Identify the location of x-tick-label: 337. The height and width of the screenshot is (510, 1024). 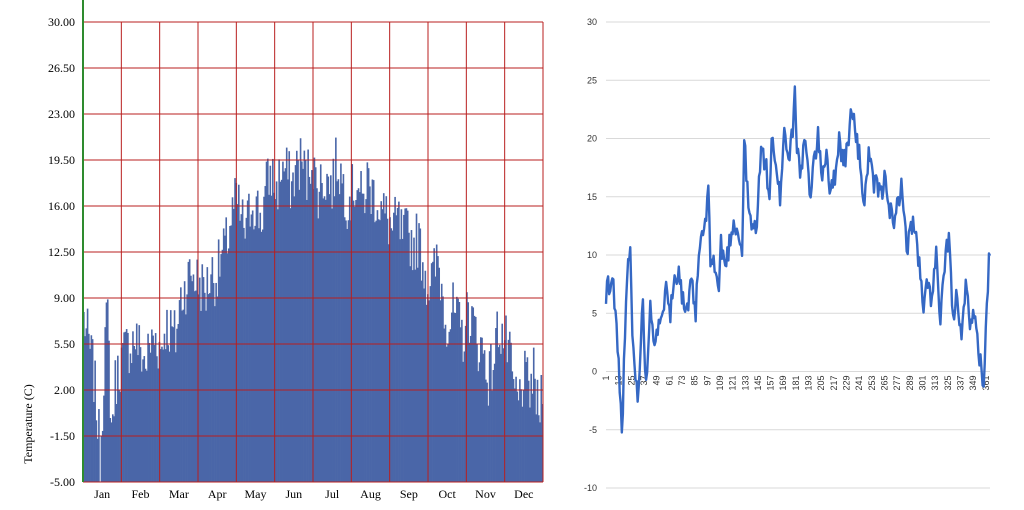
(960, 383).